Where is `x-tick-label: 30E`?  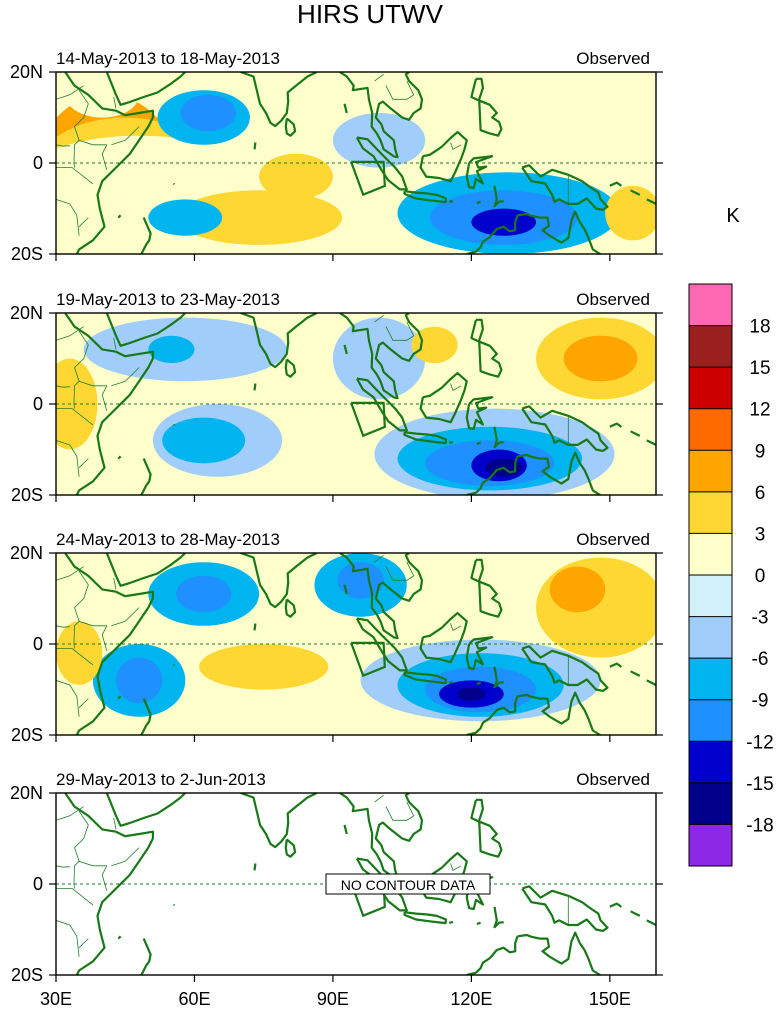 x-tick-label: 30E is located at coordinates (56, 999).